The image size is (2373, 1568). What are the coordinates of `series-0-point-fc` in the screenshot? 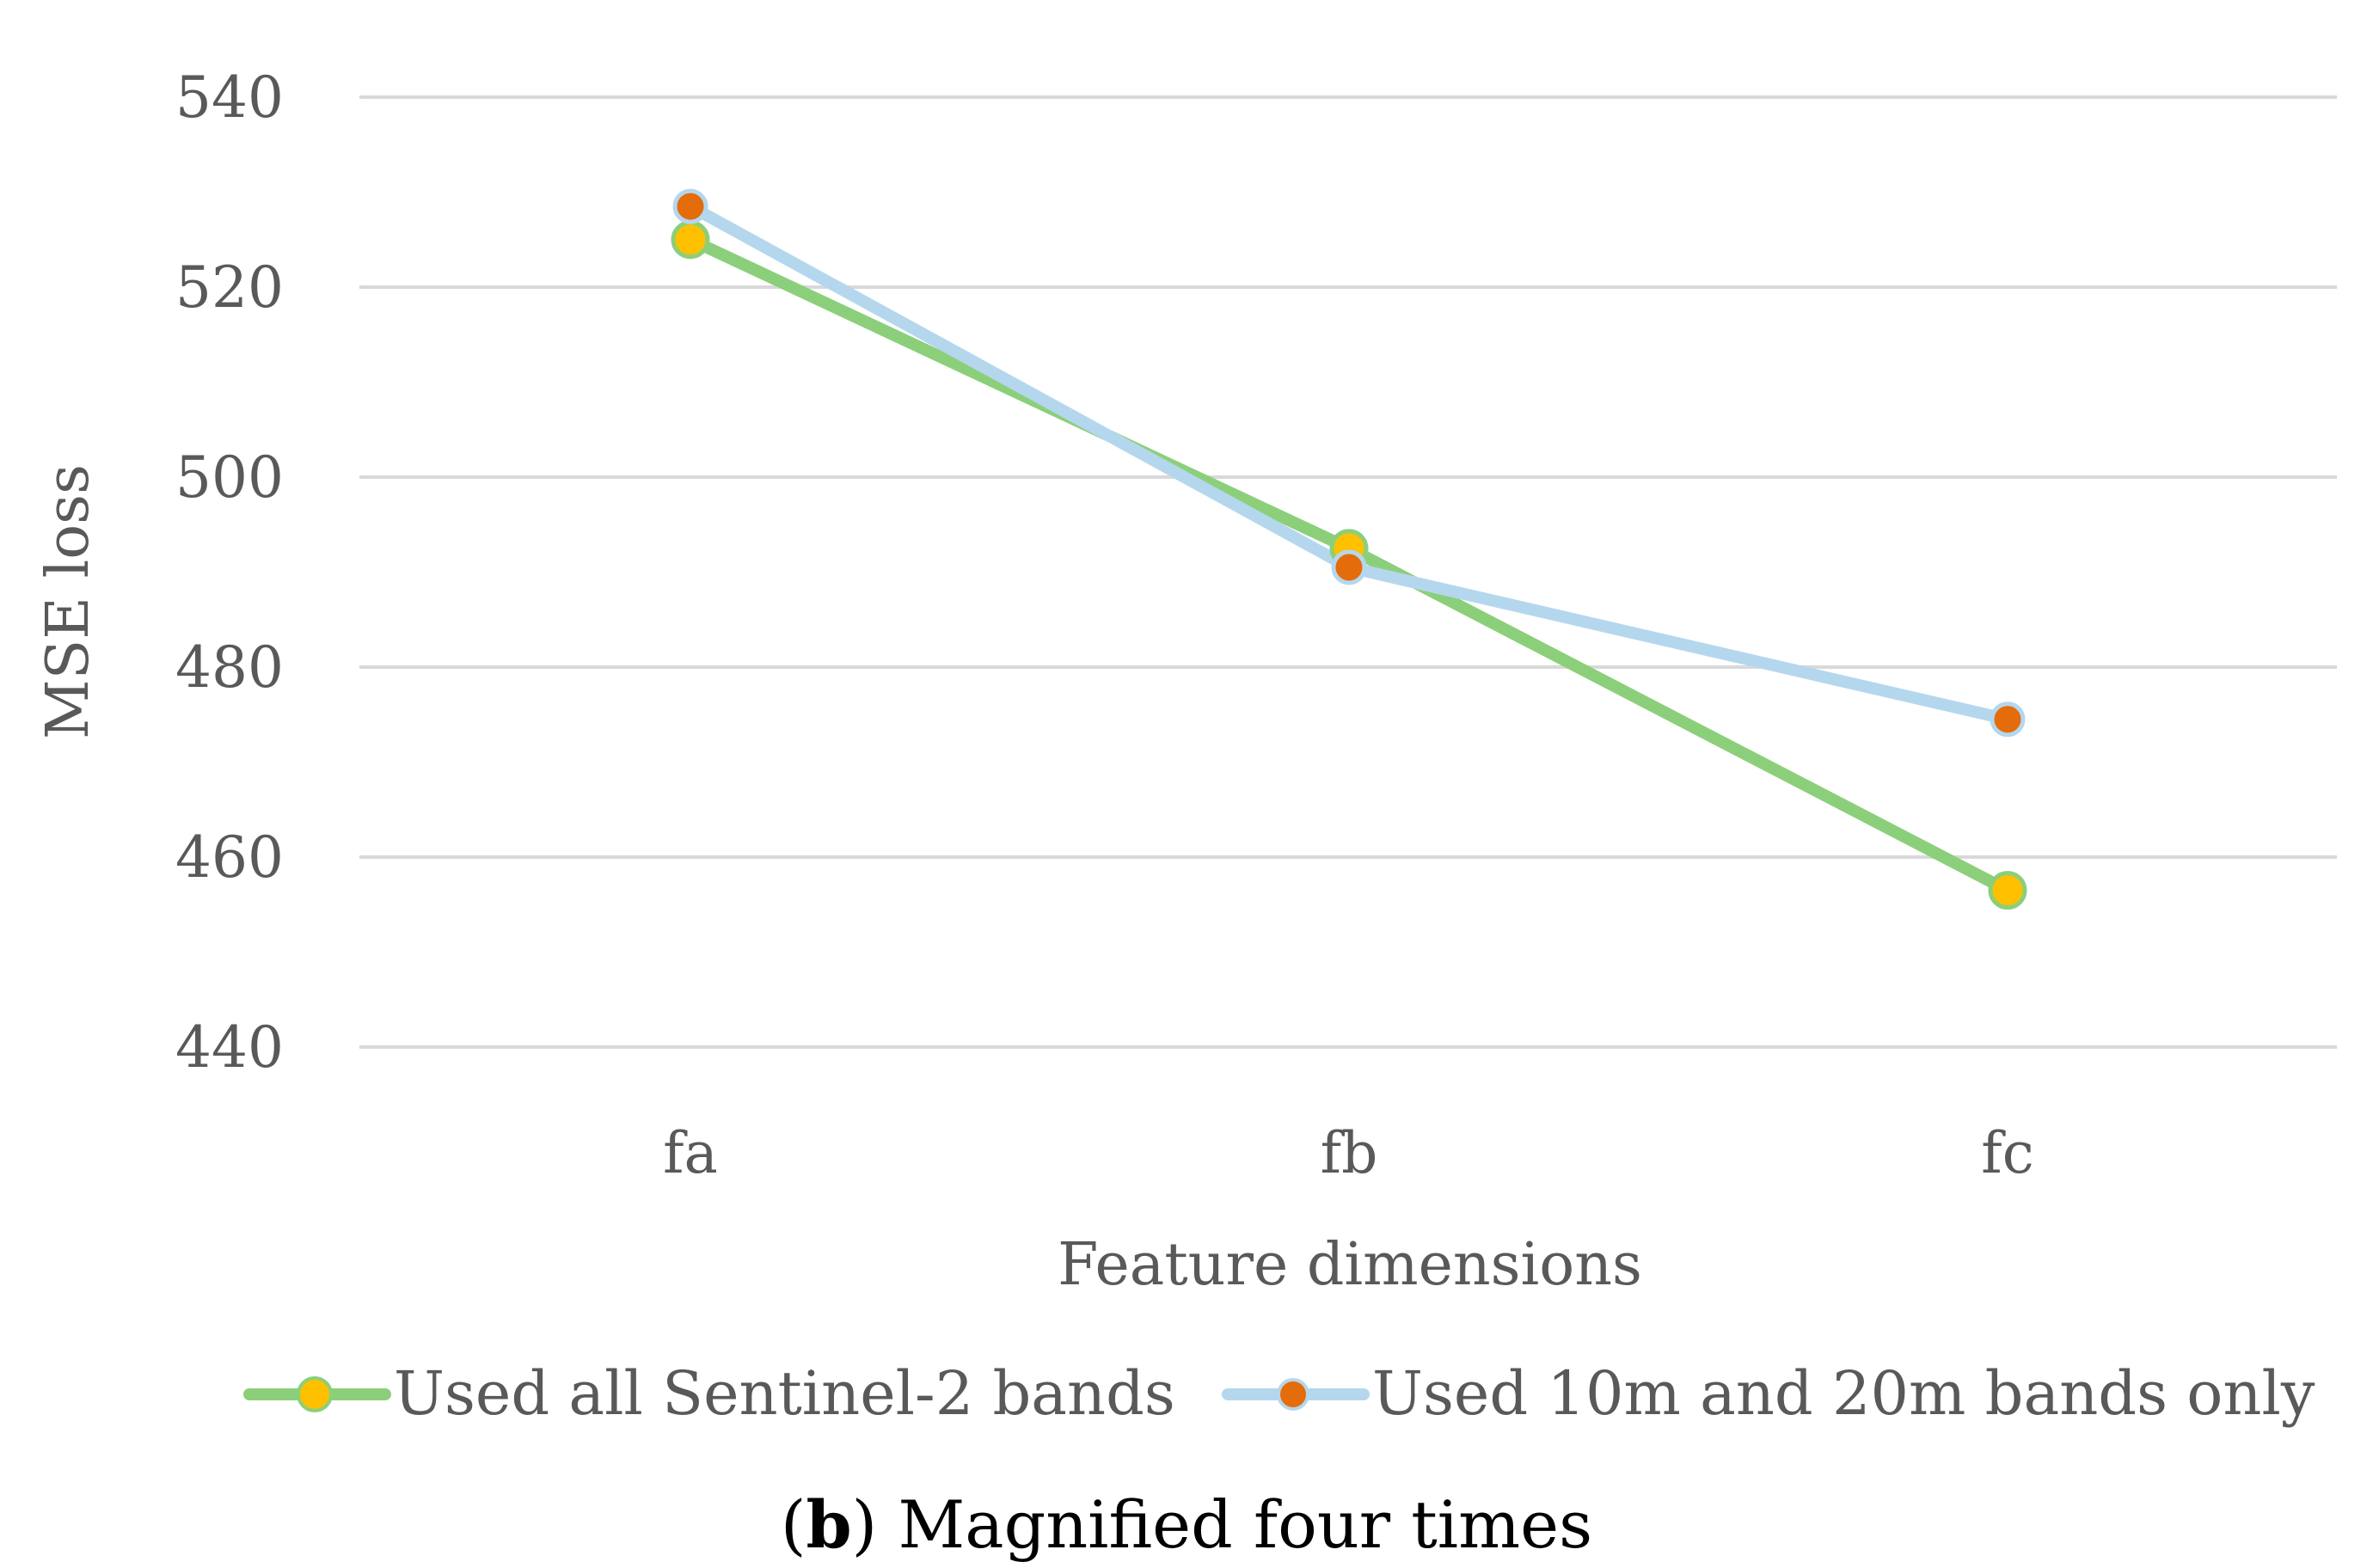 It's located at (2008, 890).